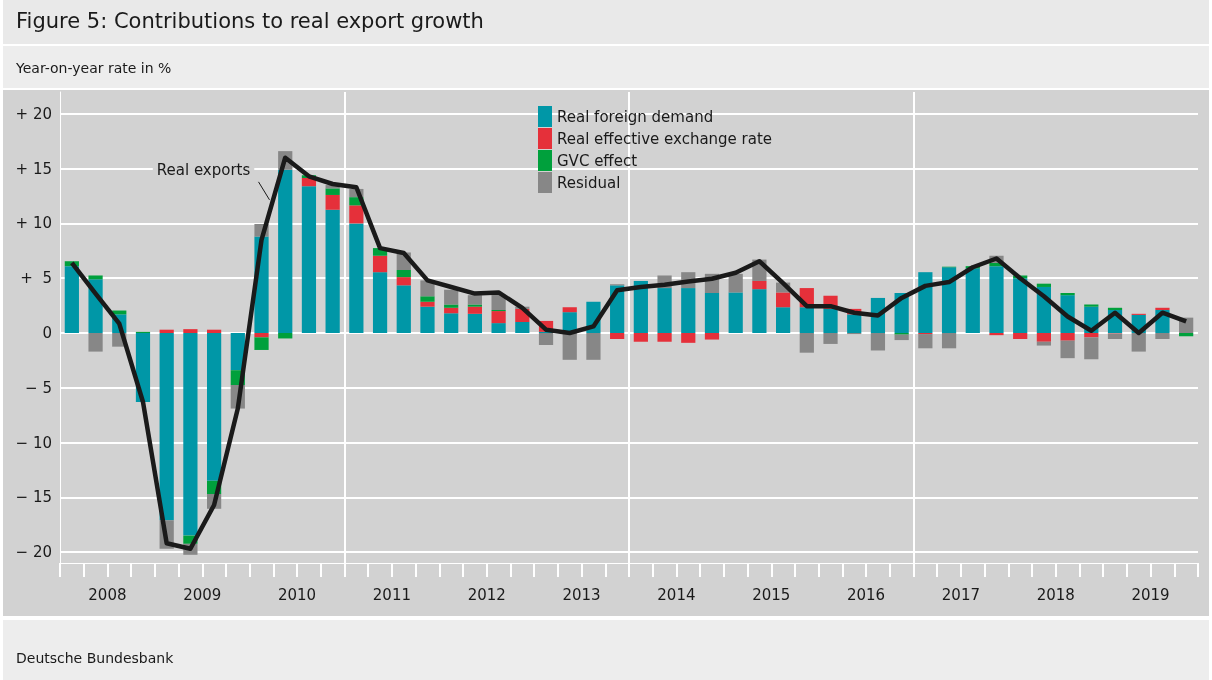  I want to click on y-tick-label: − 5, so click(38, 387).